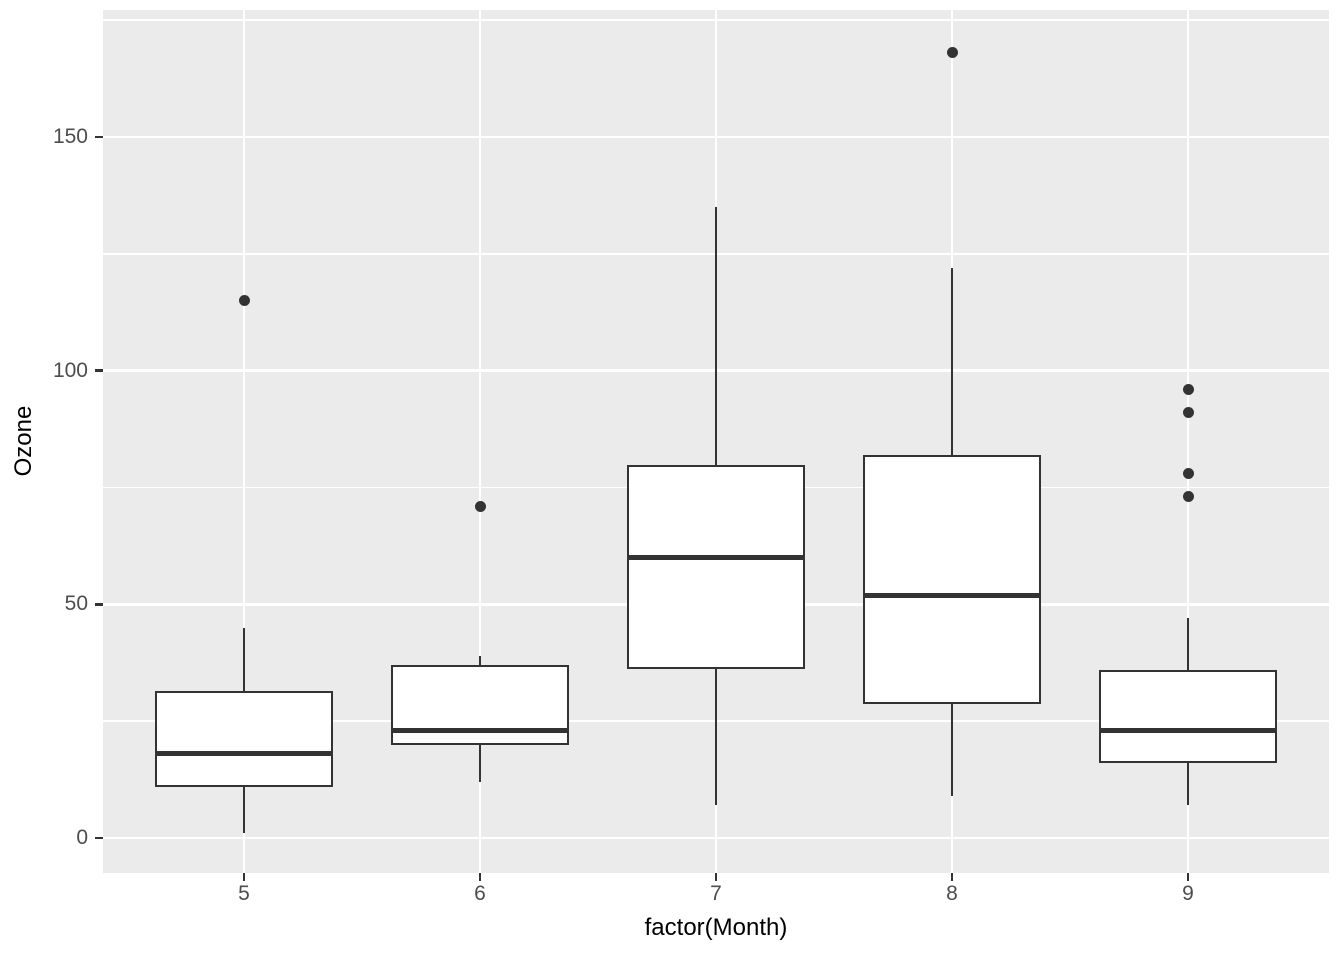  I want to click on x-axis-title: factor(Month), so click(716, 927).